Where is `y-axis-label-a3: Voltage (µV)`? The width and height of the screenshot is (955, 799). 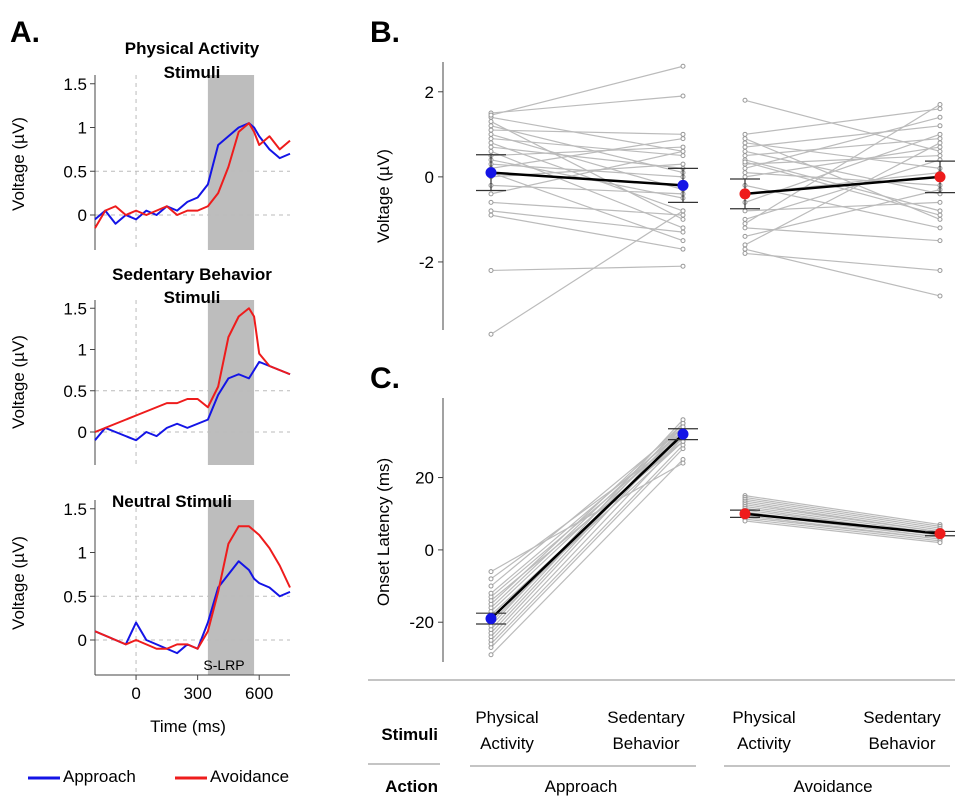 y-axis-label-a3: Voltage (µV) is located at coordinates (18, 583).